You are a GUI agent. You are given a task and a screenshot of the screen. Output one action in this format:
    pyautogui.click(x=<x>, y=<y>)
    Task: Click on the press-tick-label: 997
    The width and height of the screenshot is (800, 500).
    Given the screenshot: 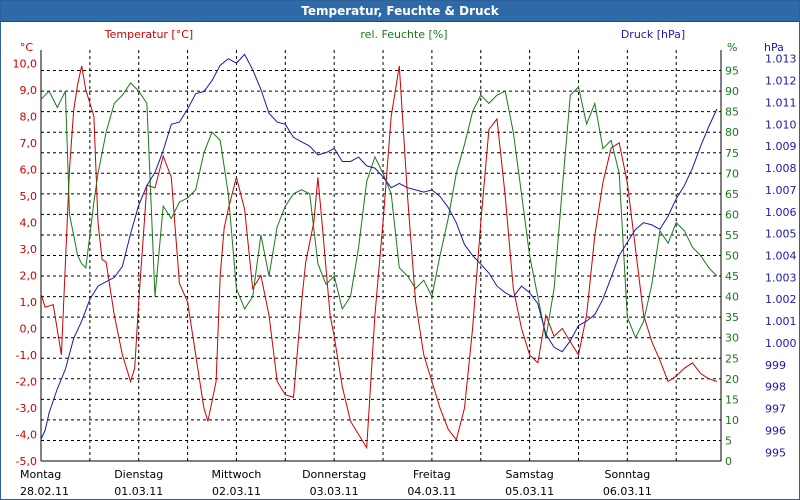 What is the action you would take?
    pyautogui.click(x=775, y=409)
    